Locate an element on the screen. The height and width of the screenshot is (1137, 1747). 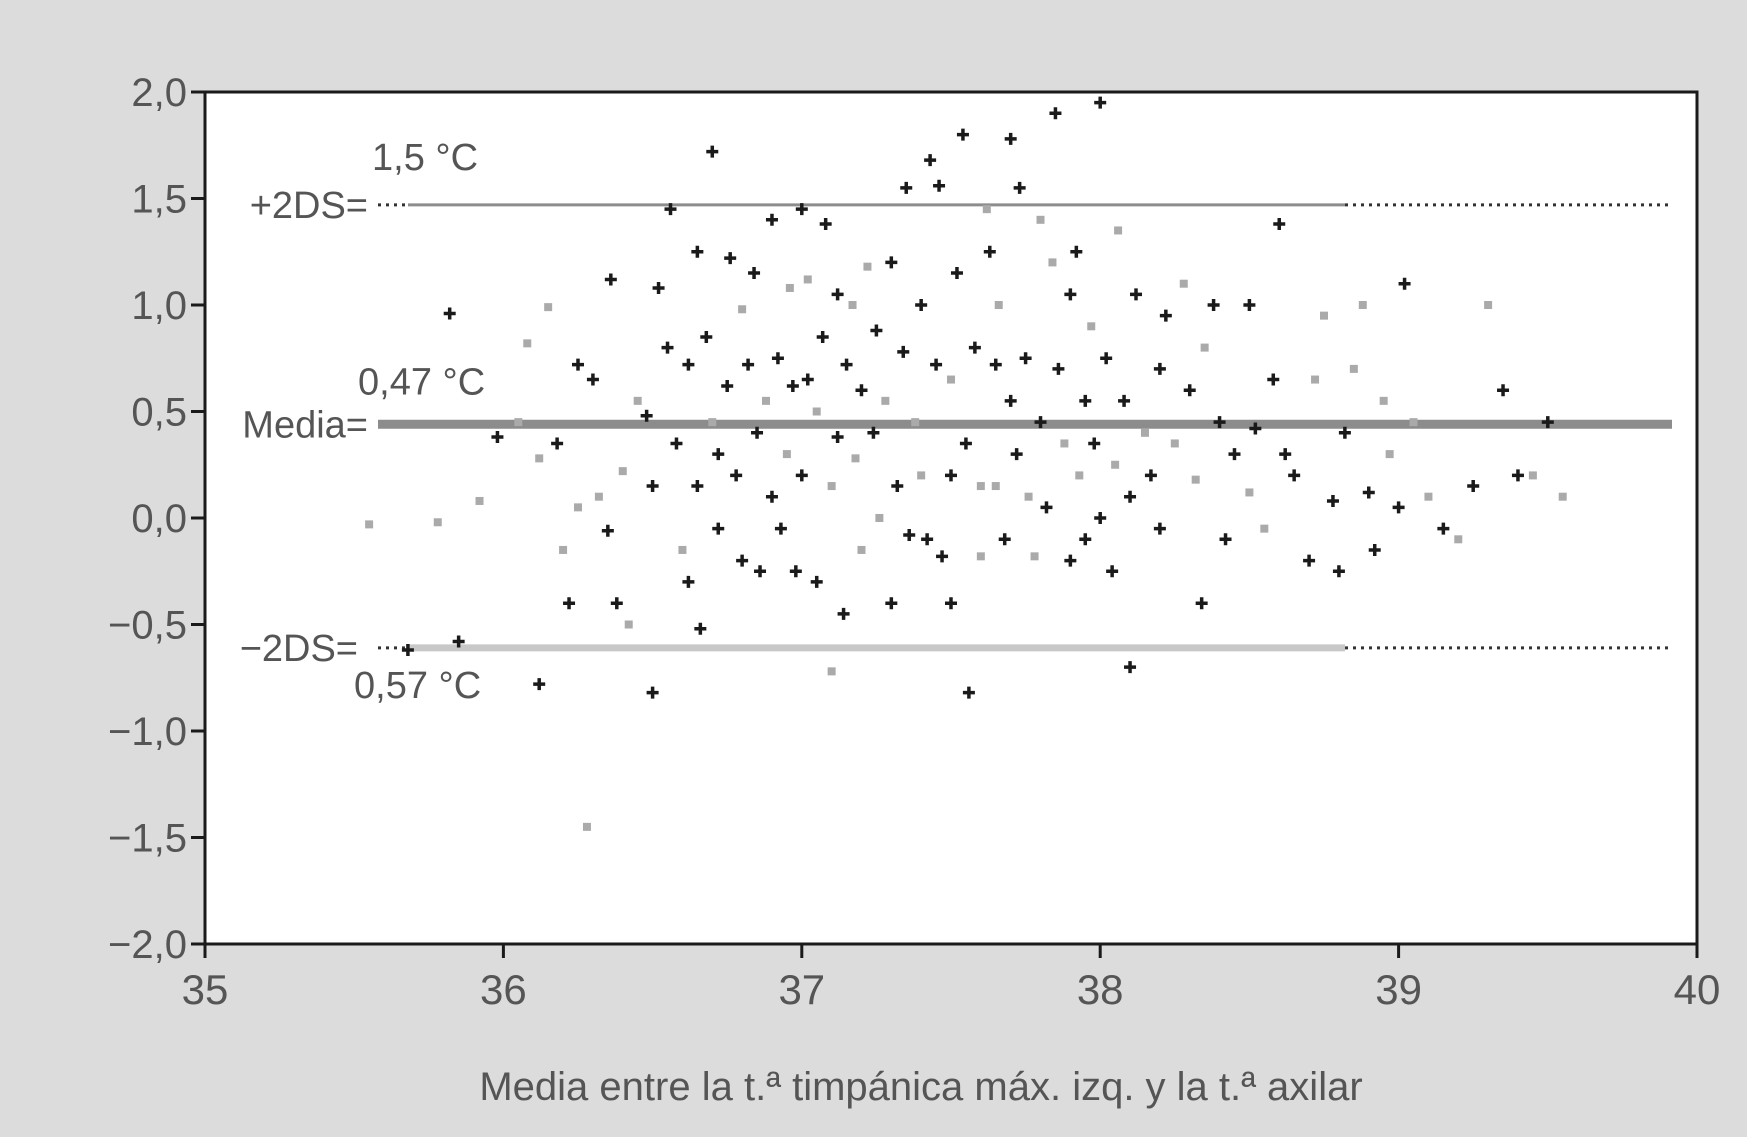
reference-label-upper: +2DS= is located at coordinates (309, 206).